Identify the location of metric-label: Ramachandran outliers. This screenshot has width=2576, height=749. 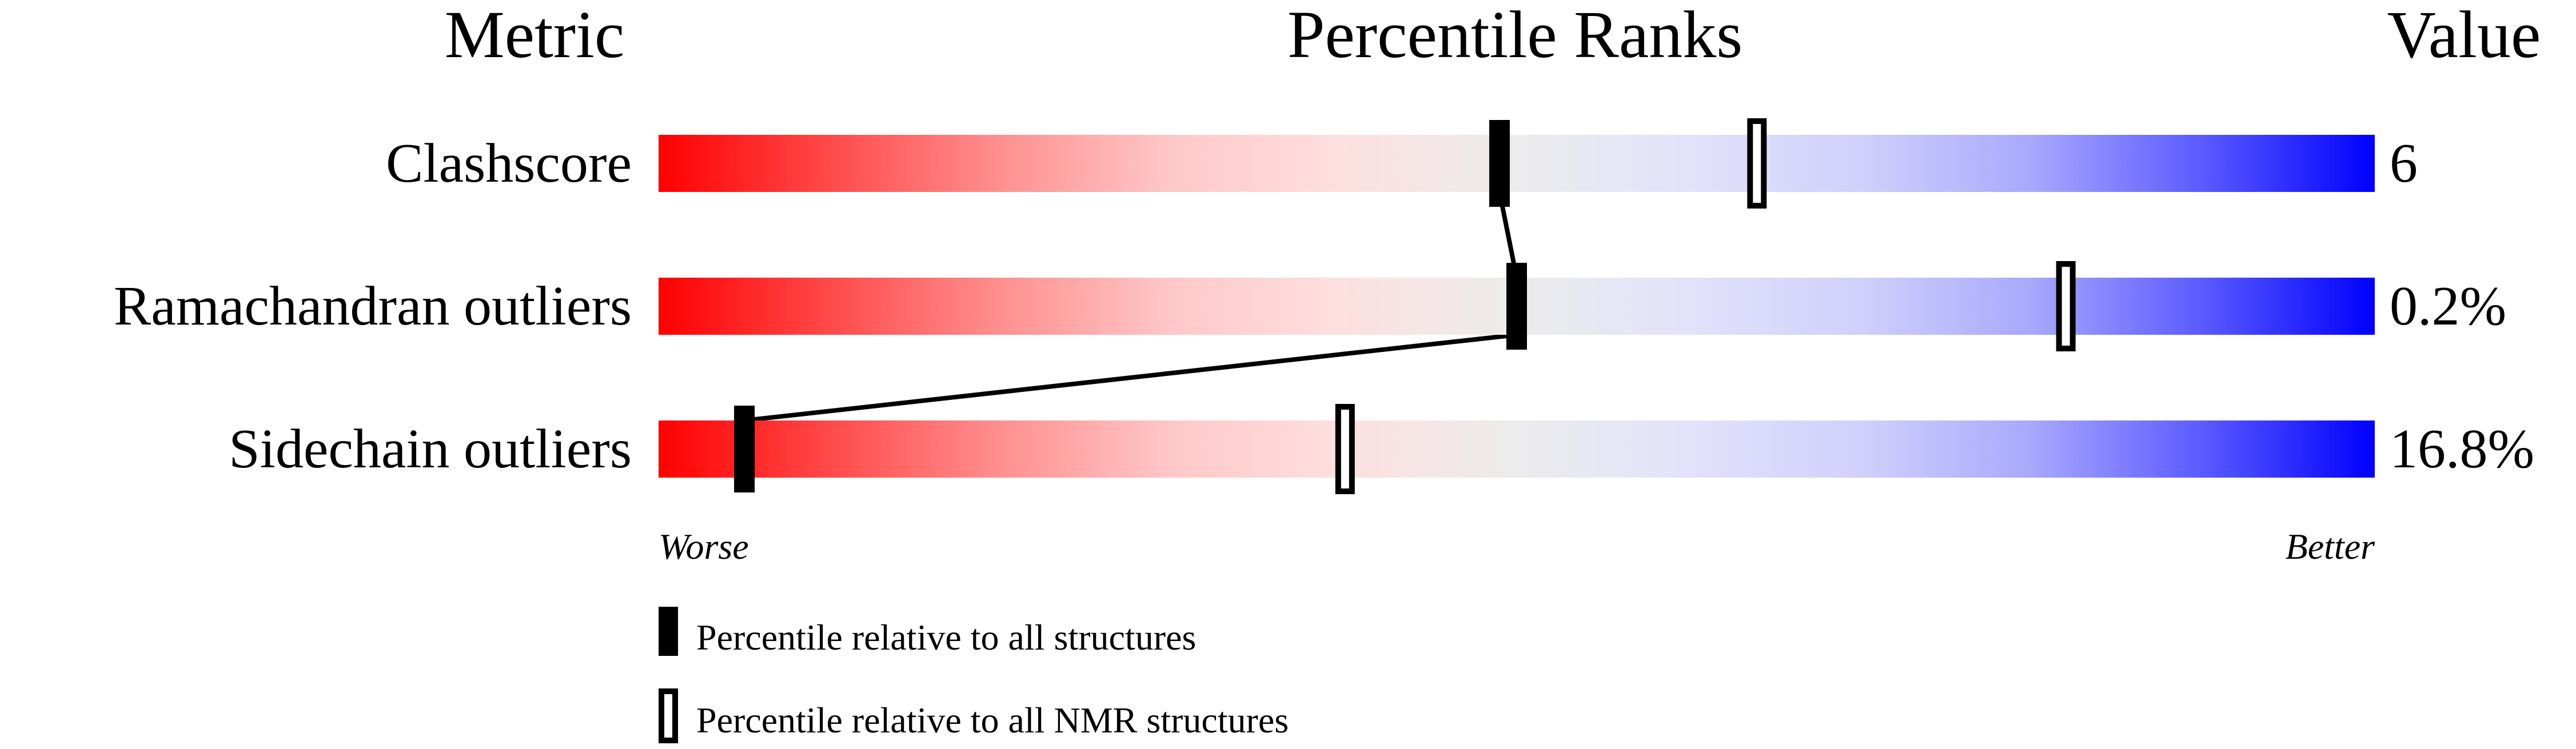
(373, 306).